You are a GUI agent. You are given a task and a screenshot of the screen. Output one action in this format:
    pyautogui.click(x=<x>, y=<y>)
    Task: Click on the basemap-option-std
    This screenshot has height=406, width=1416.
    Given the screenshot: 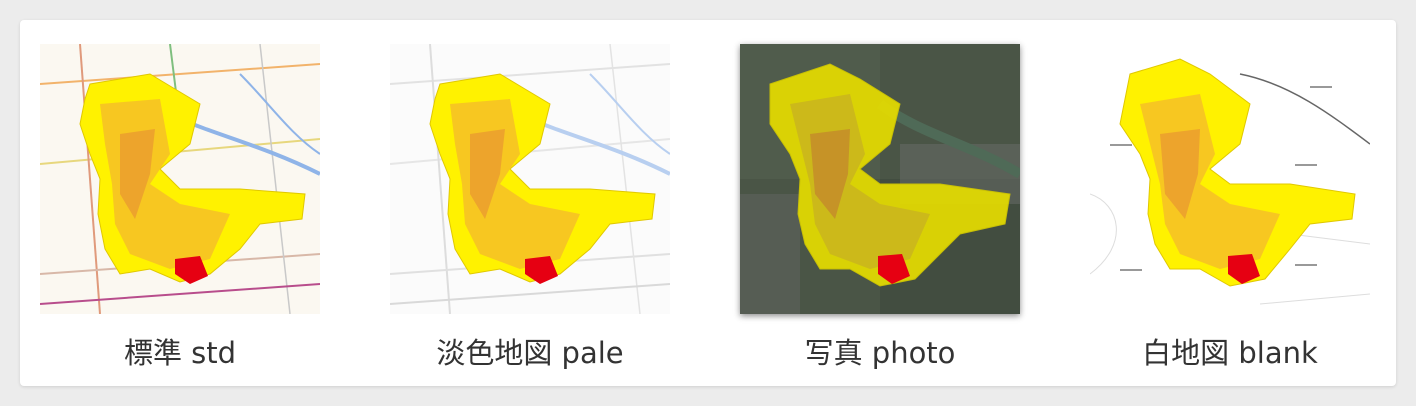 What is the action you would take?
    pyautogui.click(x=180, y=179)
    